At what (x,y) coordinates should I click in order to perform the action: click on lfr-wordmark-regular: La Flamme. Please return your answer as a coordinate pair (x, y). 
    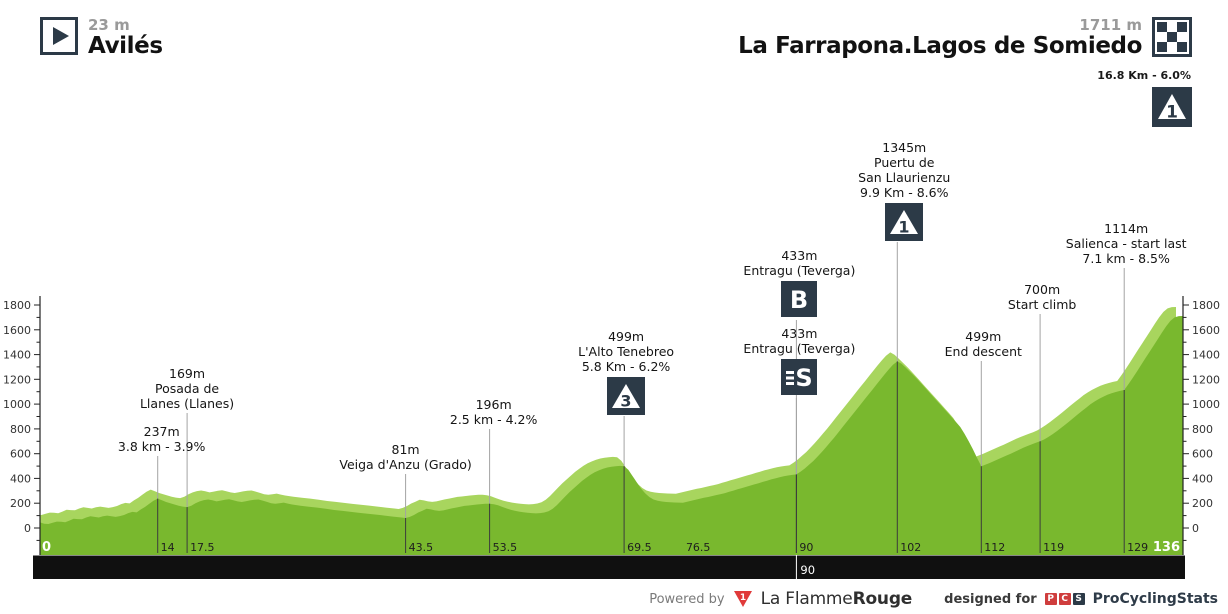
    Looking at the image, I should click on (806, 599).